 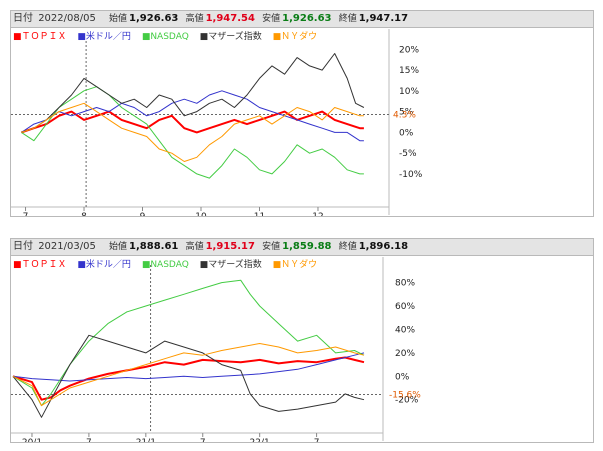 What do you see at coordinates (405, 284) in the screenshot?
I see `y-tick-label: 80%` at bounding box center [405, 284].